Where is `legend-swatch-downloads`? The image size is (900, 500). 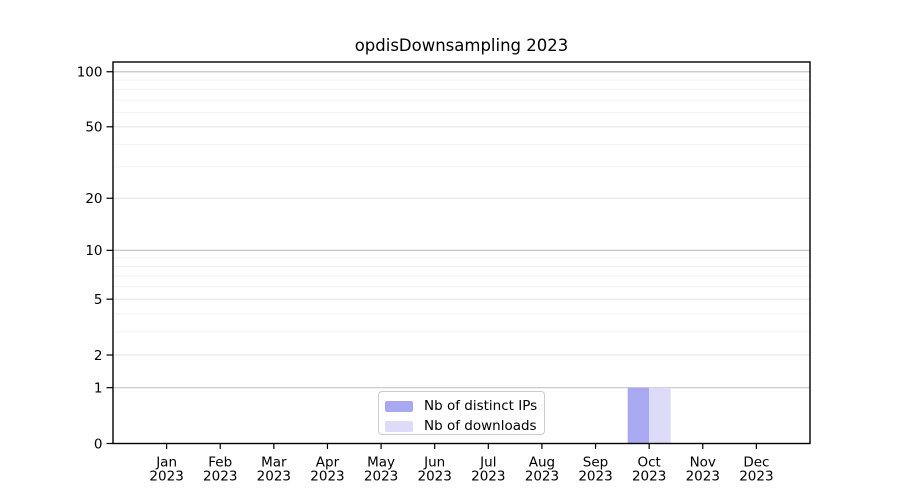
legend-swatch-downloads is located at coordinates (399, 426).